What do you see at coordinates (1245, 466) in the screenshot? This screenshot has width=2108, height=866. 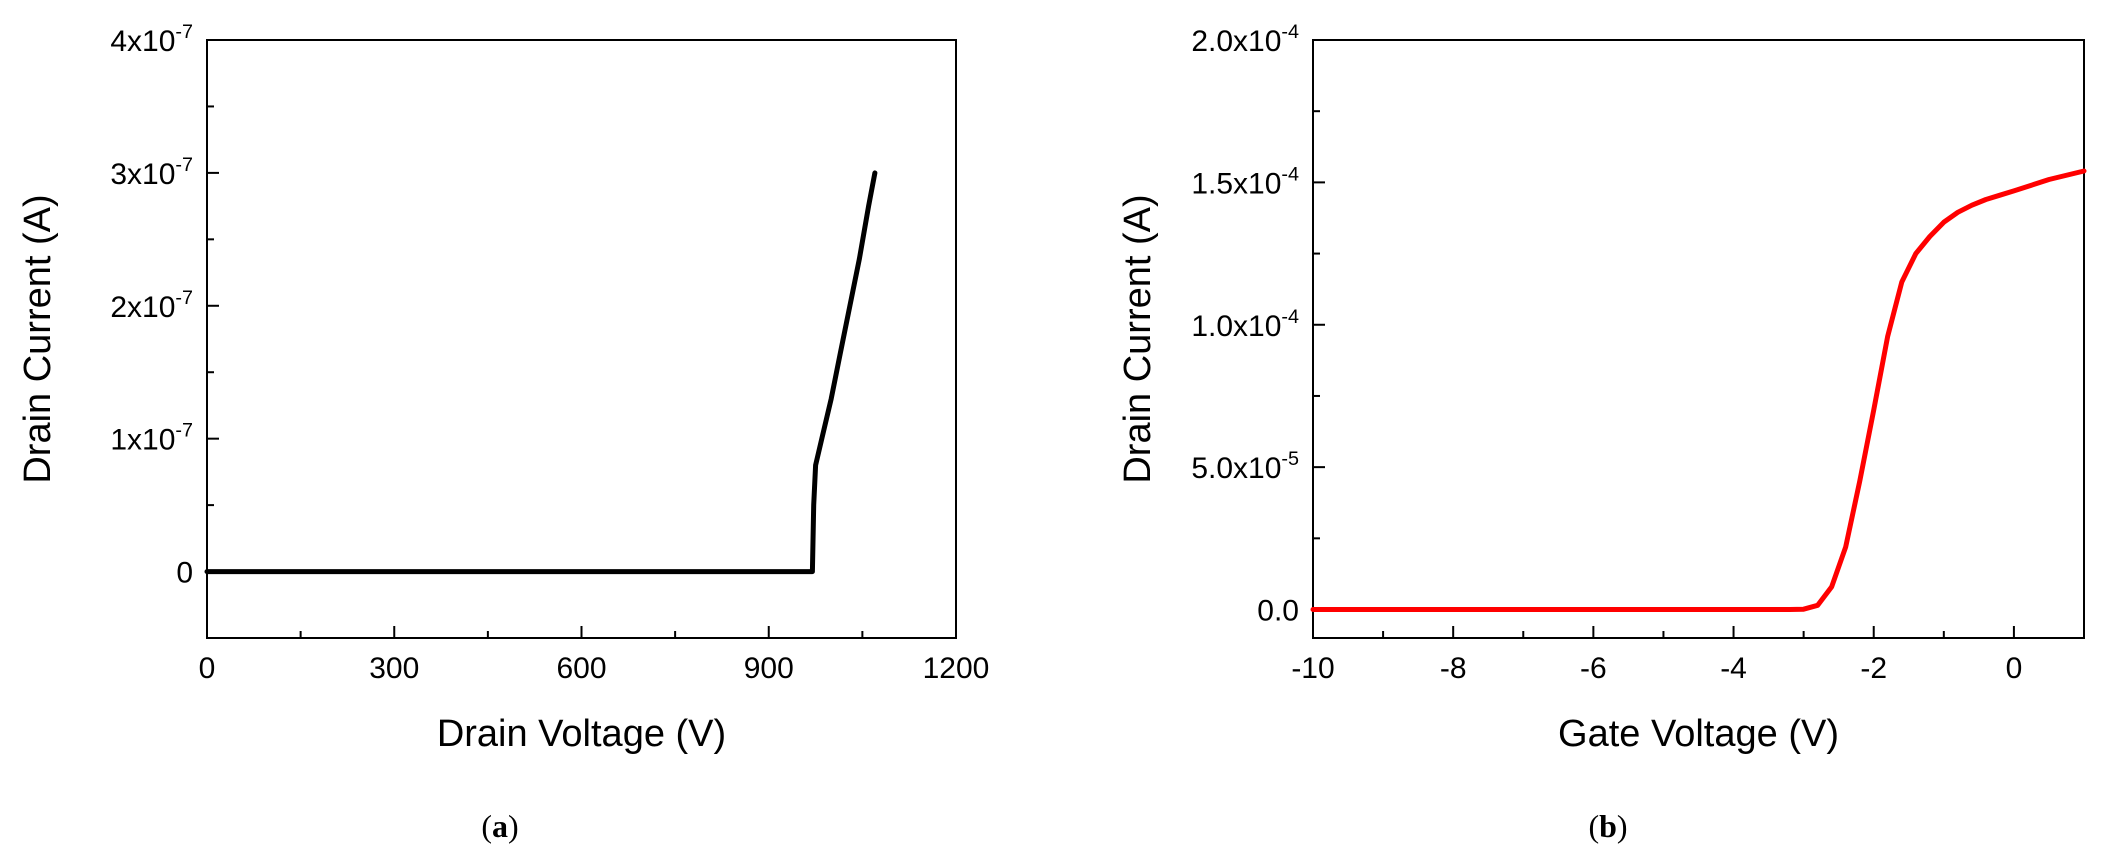 I see `y-tick-label: 5.0x10⁻⁵` at bounding box center [1245, 466].